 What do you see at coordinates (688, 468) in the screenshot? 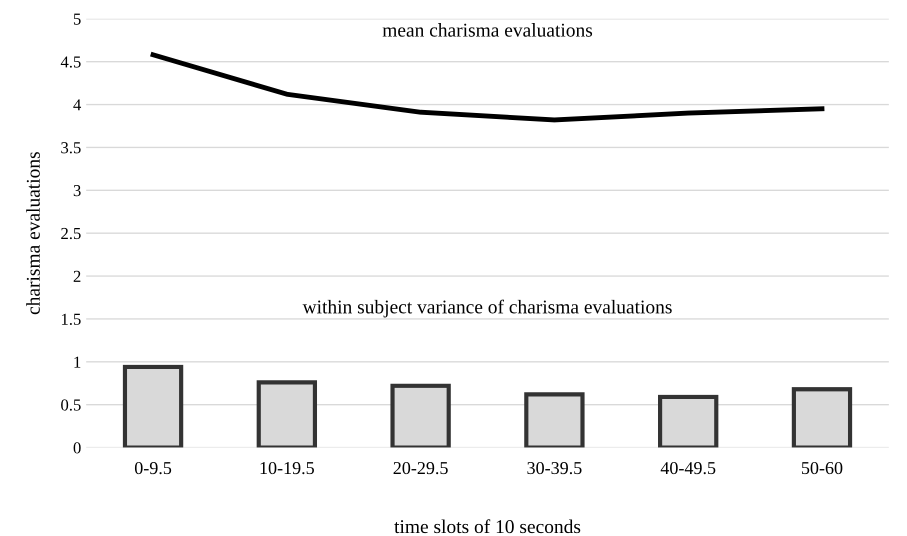
I see `x-tick-label: 40-49.5` at bounding box center [688, 468].